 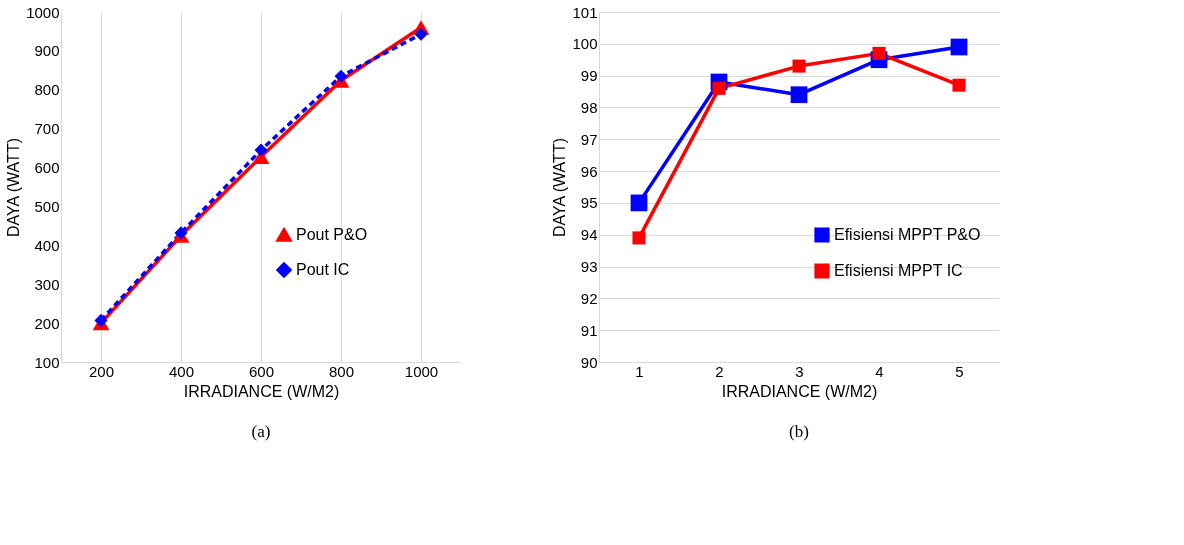 What do you see at coordinates (879, 371) in the screenshot?
I see `x-tick-label: 4` at bounding box center [879, 371].